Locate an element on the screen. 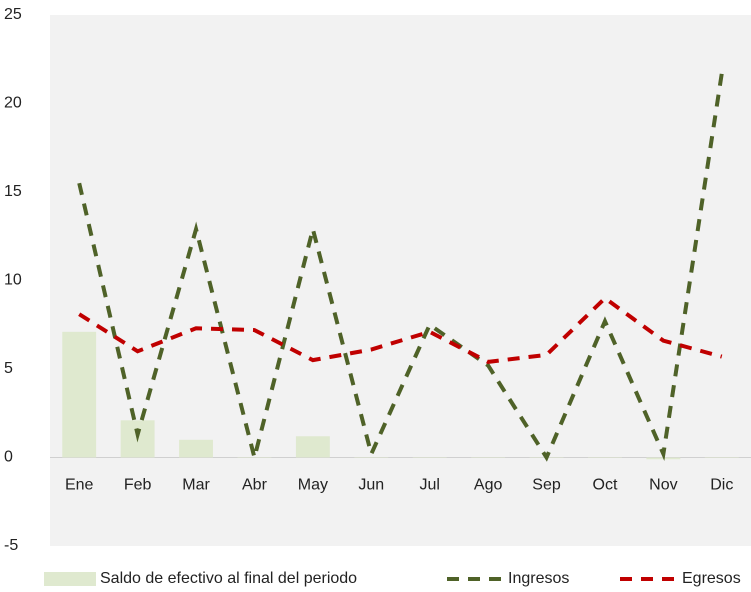 The width and height of the screenshot is (751, 592). y-tick-label: 20 is located at coordinates (13, 103).